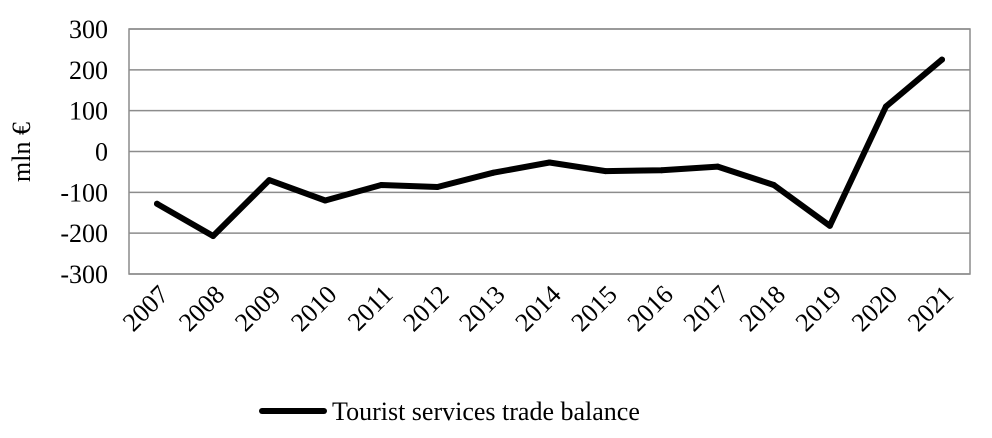 The height and width of the screenshot is (438, 992). What do you see at coordinates (930, 308) in the screenshot?
I see `x-tick-label: 2021` at bounding box center [930, 308].